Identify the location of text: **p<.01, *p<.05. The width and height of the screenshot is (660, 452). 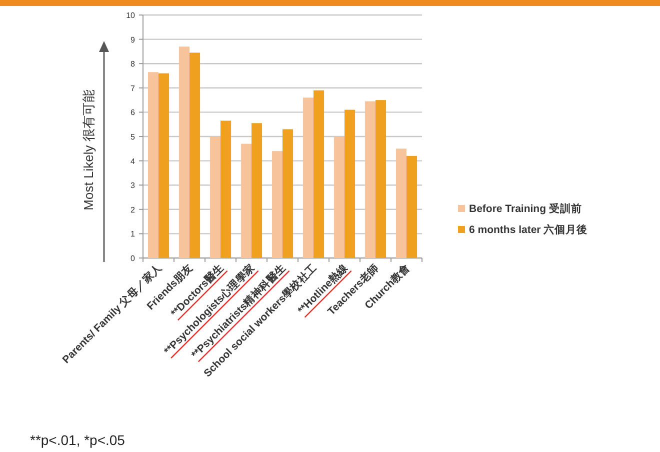
(78, 440).